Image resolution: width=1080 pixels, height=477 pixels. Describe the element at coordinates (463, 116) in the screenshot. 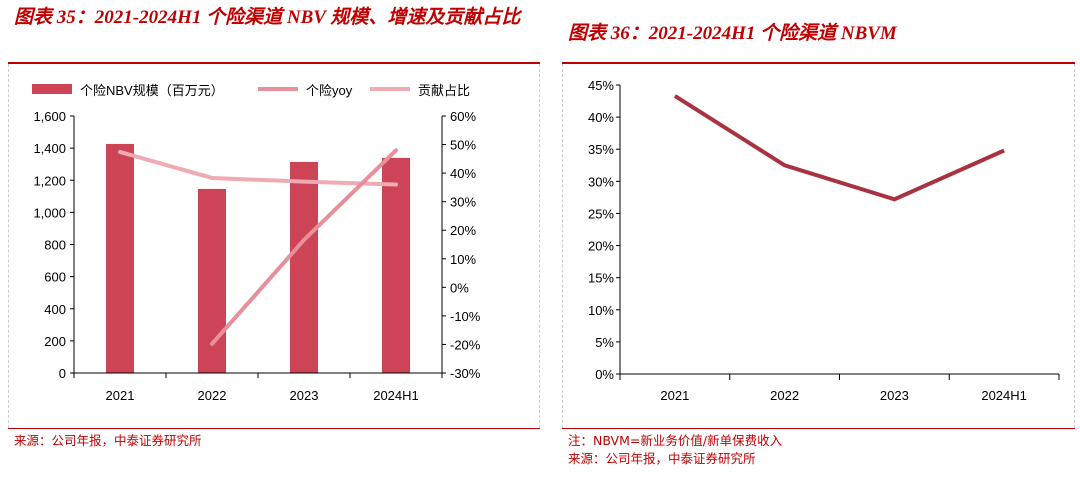

I see `y2-tick-label: 60%` at that location.